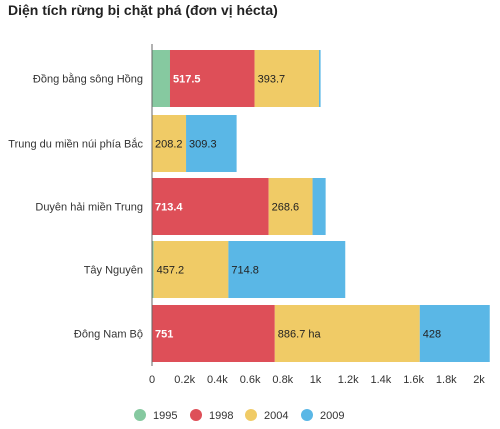 The width and height of the screenshot is (500, 429). I want to click on legend-marker-2004, so click(251, 415).